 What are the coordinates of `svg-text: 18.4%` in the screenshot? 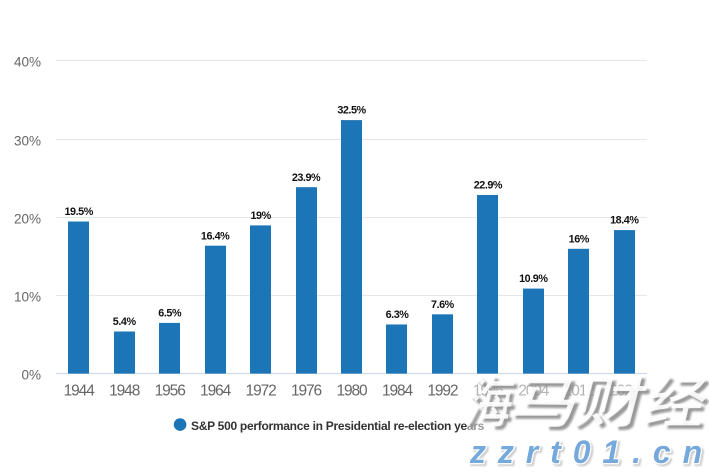 It's located at (624, 221).